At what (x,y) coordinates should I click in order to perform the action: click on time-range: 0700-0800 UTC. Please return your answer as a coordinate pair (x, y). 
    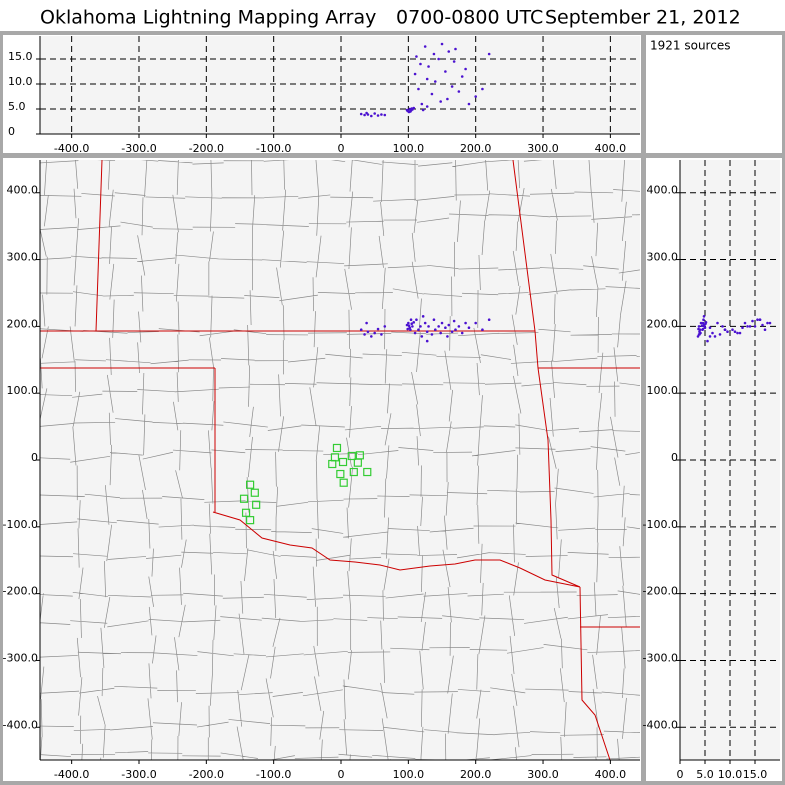
    Looking at the image, I should click on (469, 18).